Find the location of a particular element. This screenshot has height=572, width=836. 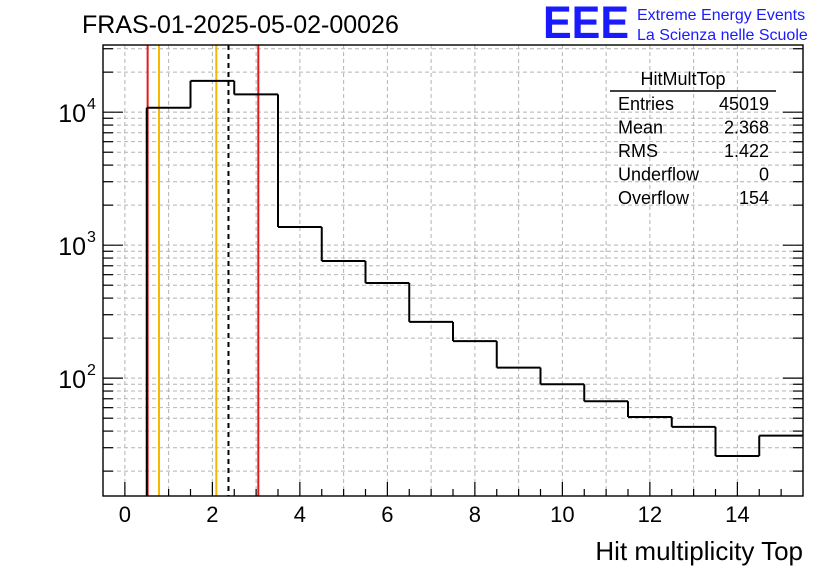

logo-line2: La Scienza nelle Scuole is located at coordinates (722, 35).